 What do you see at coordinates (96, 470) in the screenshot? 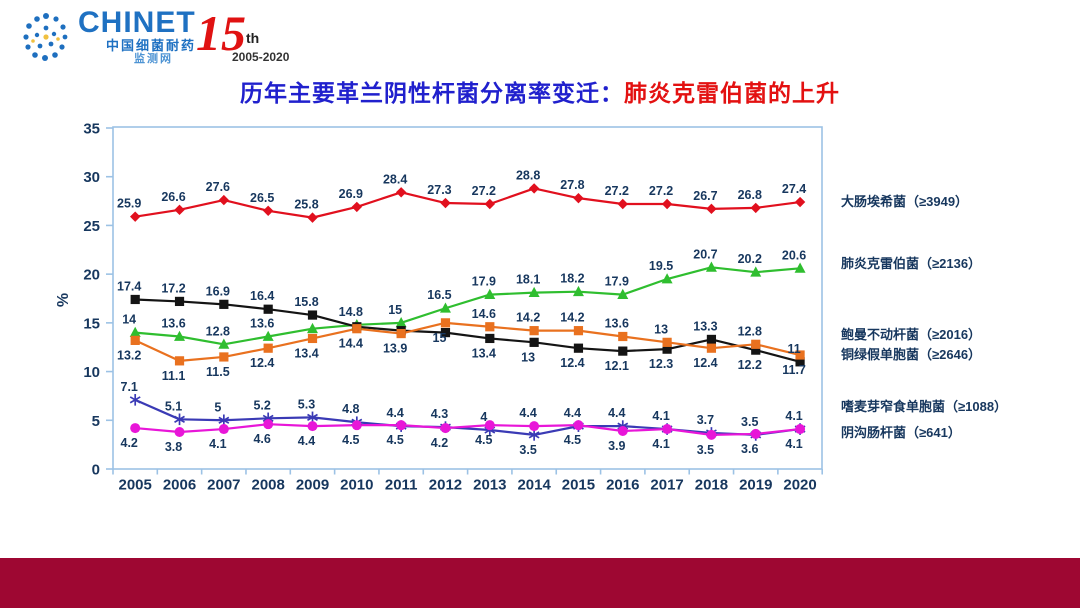
I see `y-axis-tick-label: 0` at bounding box center [96, 470].